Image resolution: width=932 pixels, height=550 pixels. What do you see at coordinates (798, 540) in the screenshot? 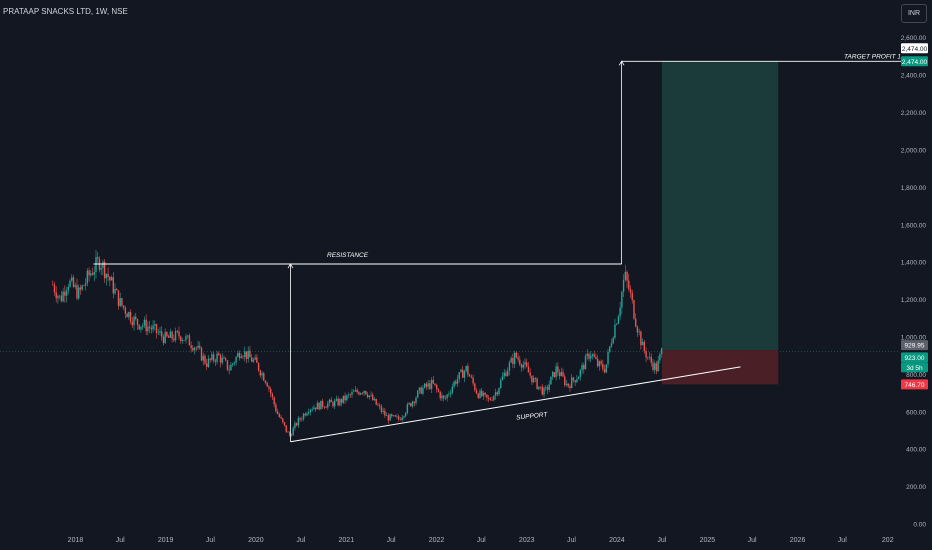
I see `x-tick-label: 2026` at bounding box center [798, 540].